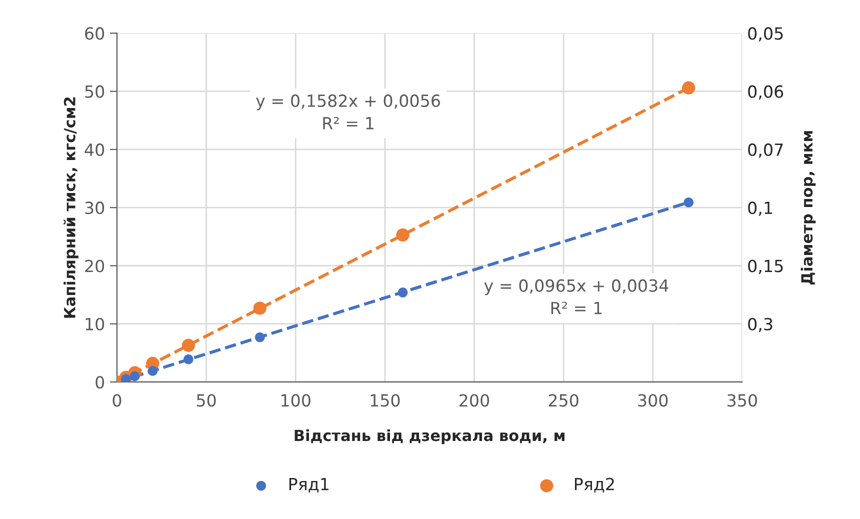 This screenshot has width=860, height=519. Describe the element at coordinates (765, 34) in the screenshot. I see `category-label: 0,05` at that location.